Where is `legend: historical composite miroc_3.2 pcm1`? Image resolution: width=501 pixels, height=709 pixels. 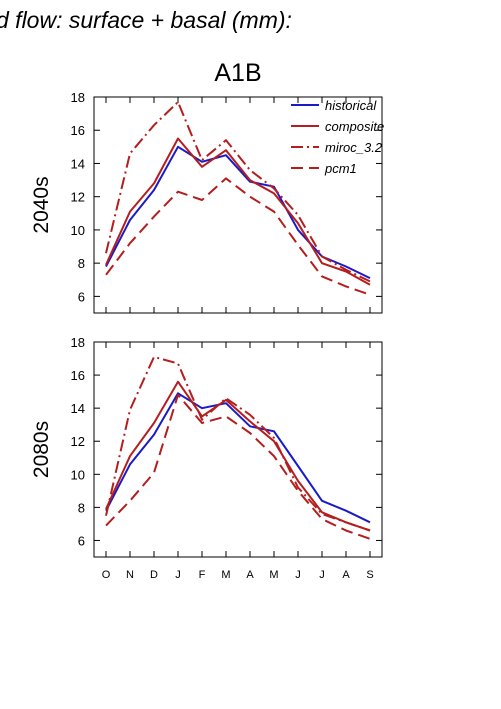
legend: historical composite miroc_3.2 pcm1 is located at coordinates (337, 137).